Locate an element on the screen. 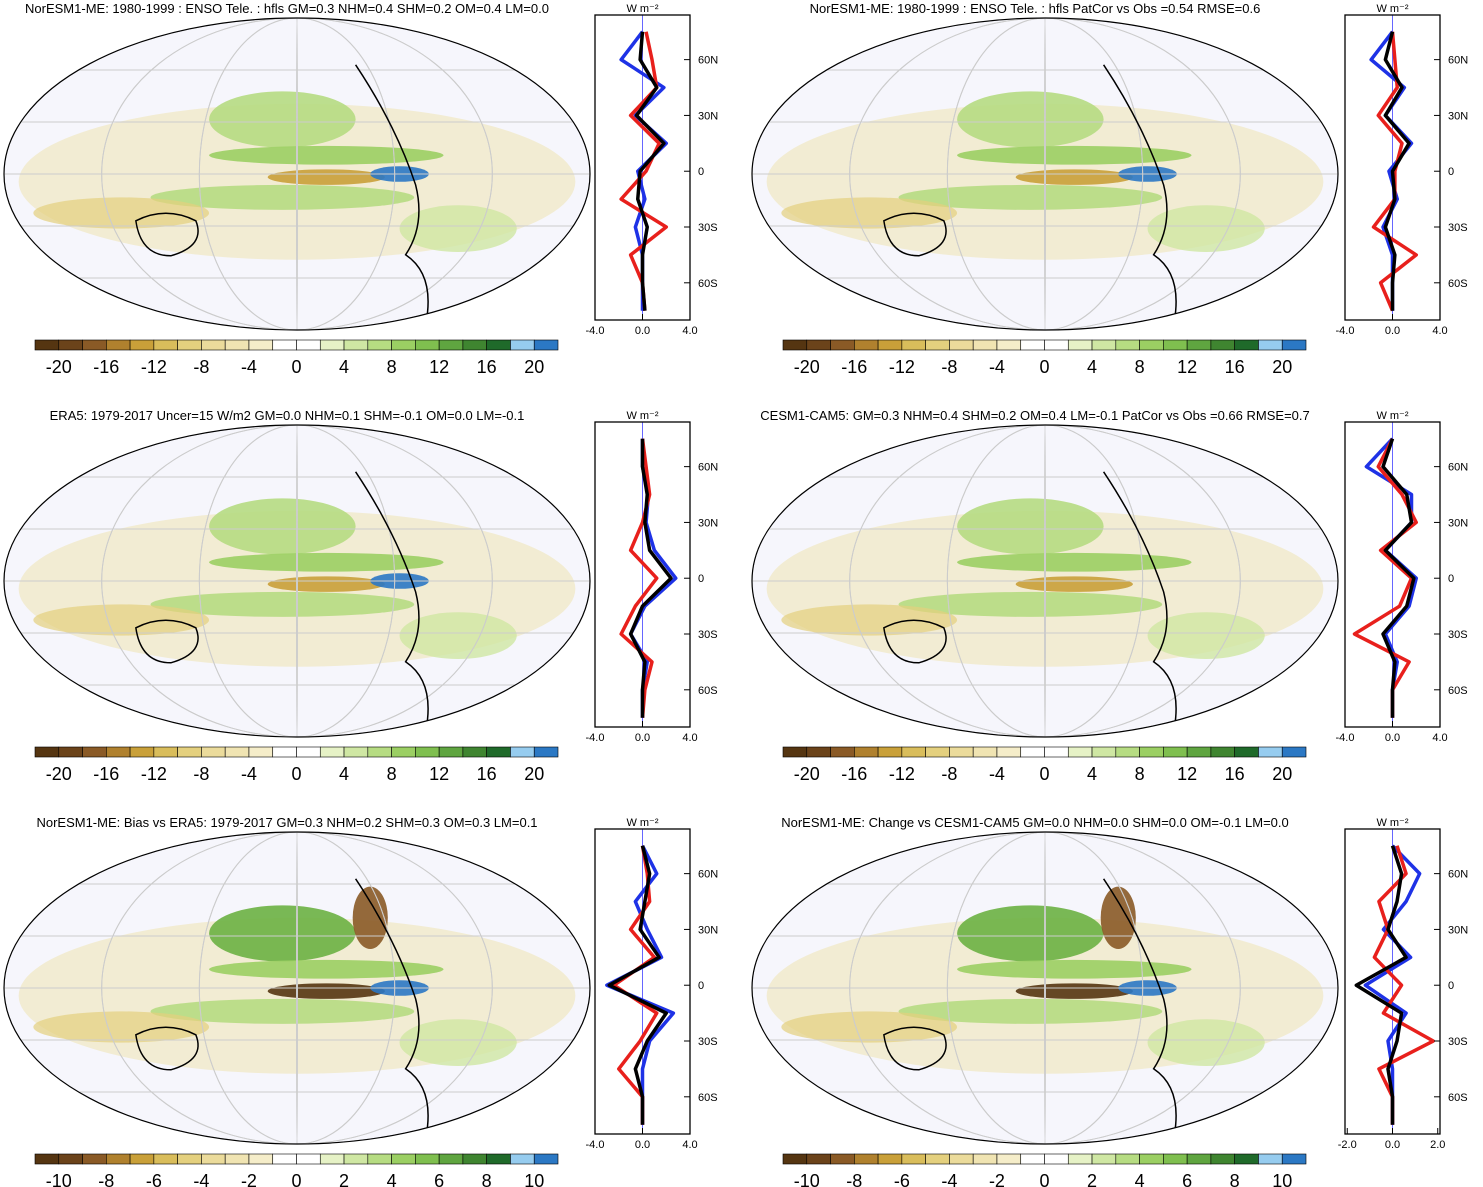  colorbar-label: 10 is located at coordinates (1282, 1179).